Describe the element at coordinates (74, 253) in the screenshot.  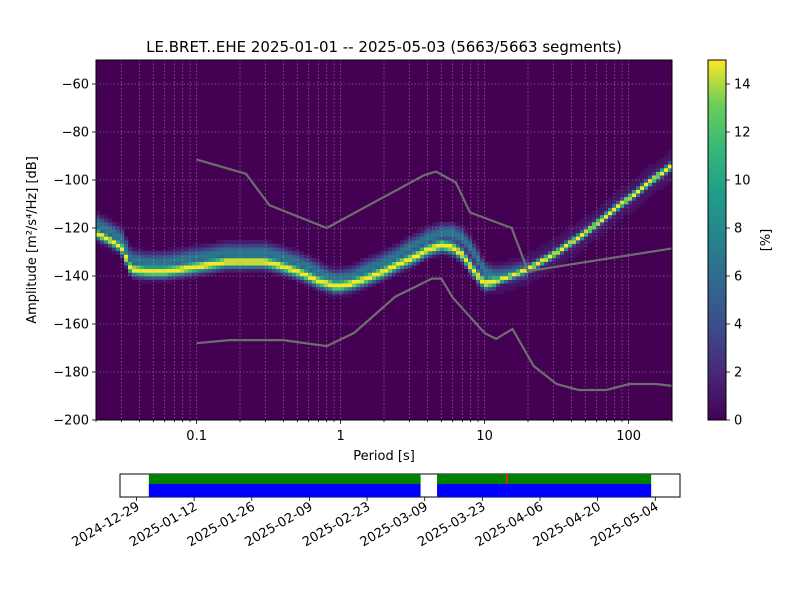
I see `y-axis-ticks: −200 −180 −160 −140 −120 −100 −80 −60` at that location.